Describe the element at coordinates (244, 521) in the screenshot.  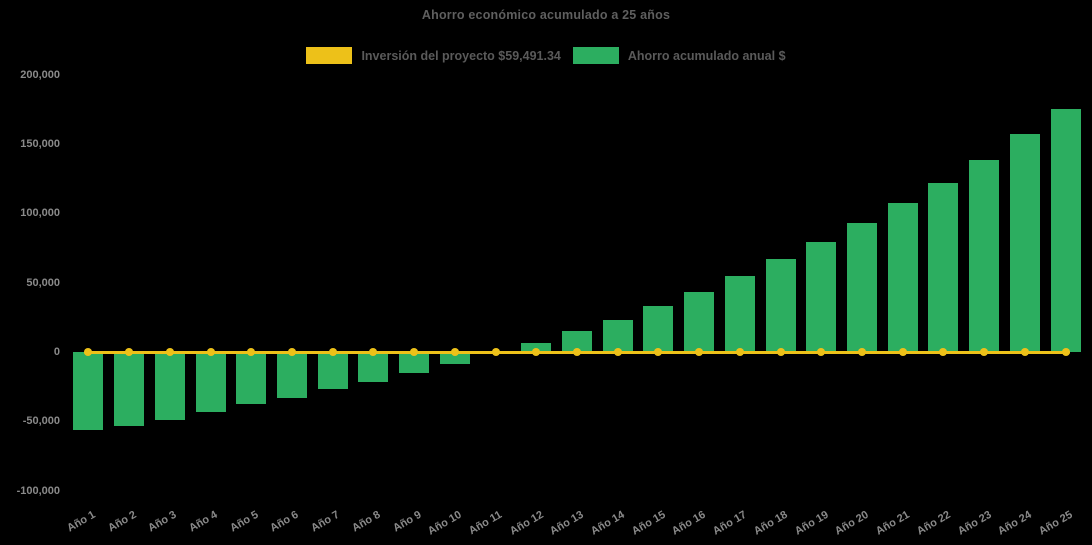
I see `category-axis-label: Año 5` at that location.